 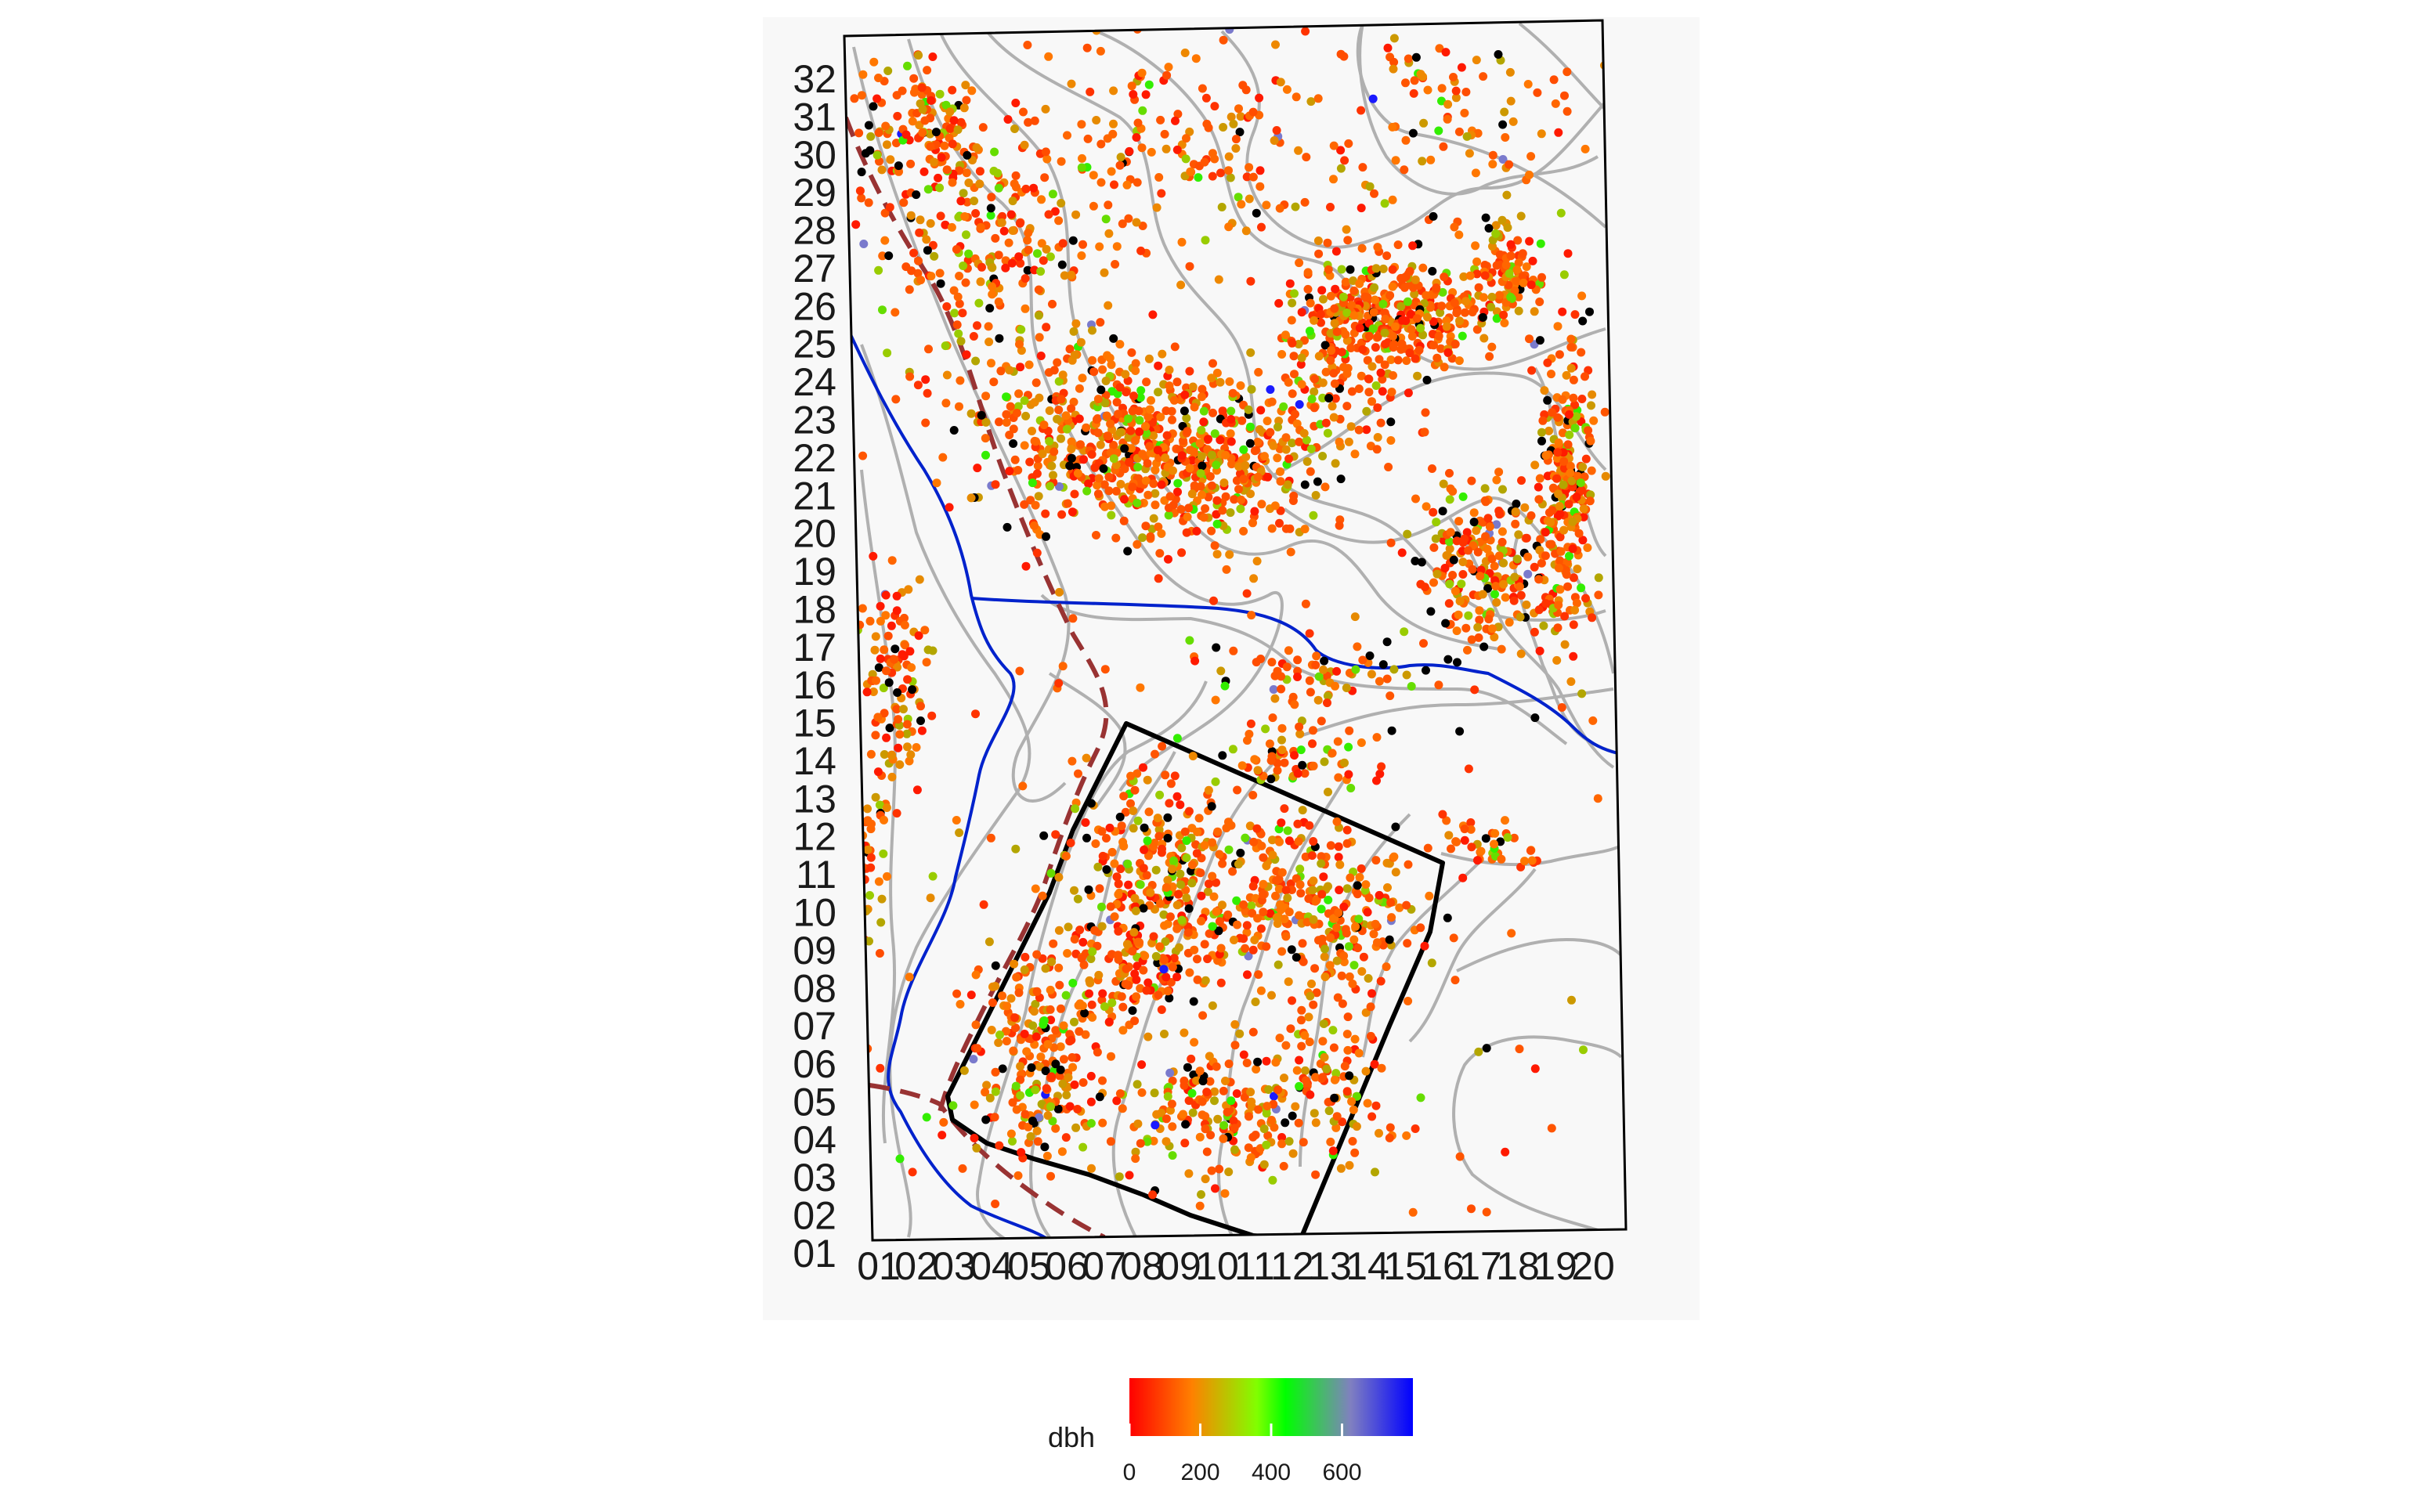 I want to click on y-tick-label: 17, so click(x=815, y=647).